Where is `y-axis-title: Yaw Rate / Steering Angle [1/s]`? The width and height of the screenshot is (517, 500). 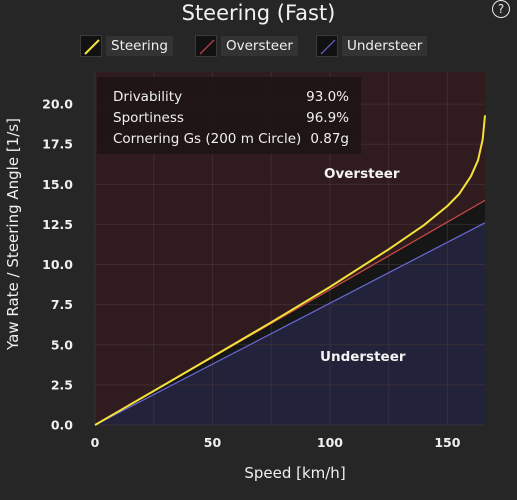
y-axis-title: Yaw Rate / Steering Angle [1/s] is located at coordinates (13, 234).